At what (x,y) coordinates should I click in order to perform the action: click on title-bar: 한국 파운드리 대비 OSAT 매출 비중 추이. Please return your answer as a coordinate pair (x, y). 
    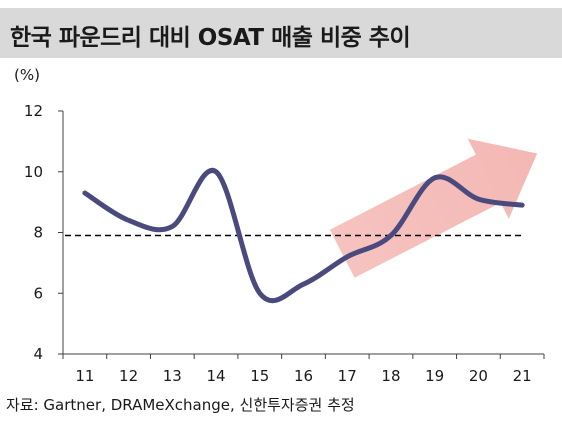
    Looking at the image, I should click on (281, 33).